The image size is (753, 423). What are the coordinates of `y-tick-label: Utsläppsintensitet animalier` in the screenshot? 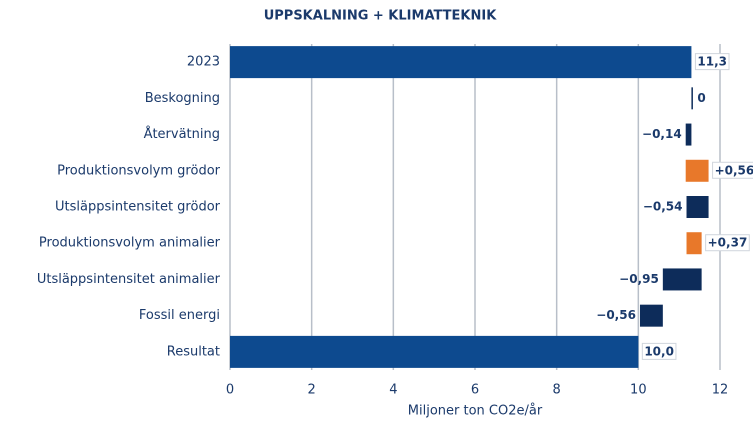 It's located at (129, 279).